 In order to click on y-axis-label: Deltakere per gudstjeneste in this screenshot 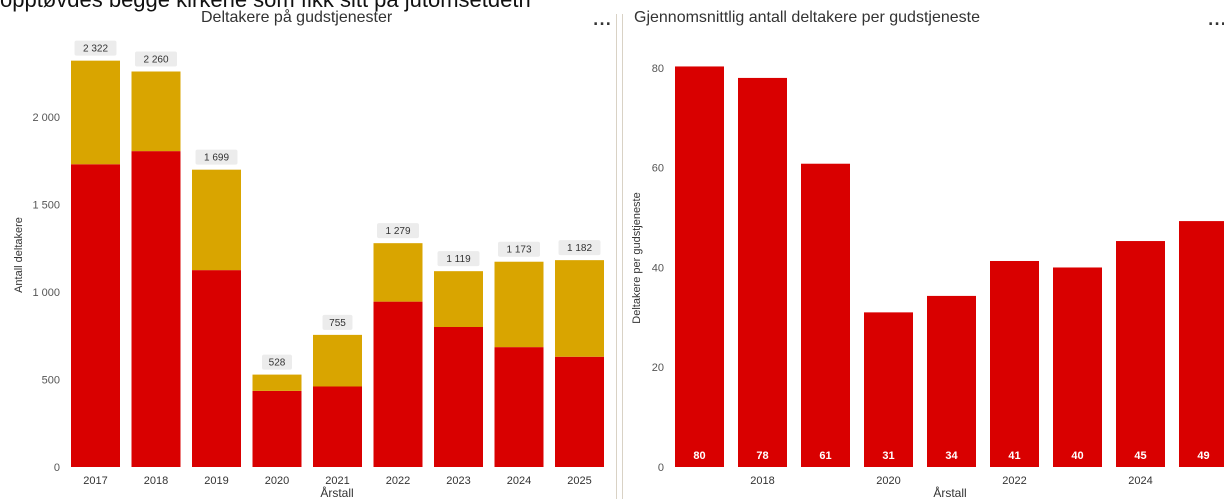, I will do `click(637, 257)`.